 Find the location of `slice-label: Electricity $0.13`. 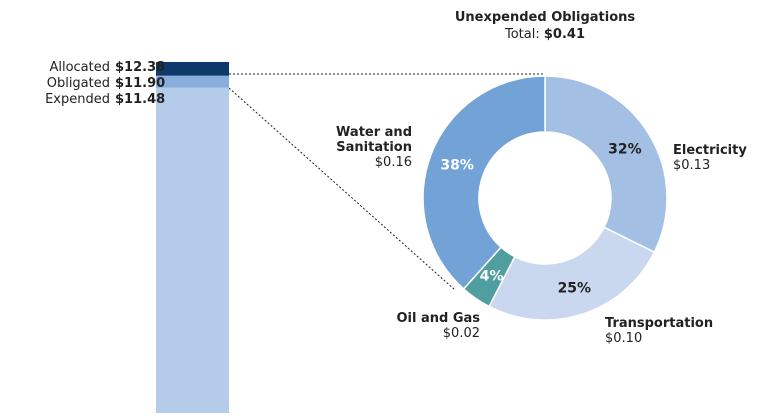

slice-label: Electricity $0.13 is located at coordinates (715, 158).